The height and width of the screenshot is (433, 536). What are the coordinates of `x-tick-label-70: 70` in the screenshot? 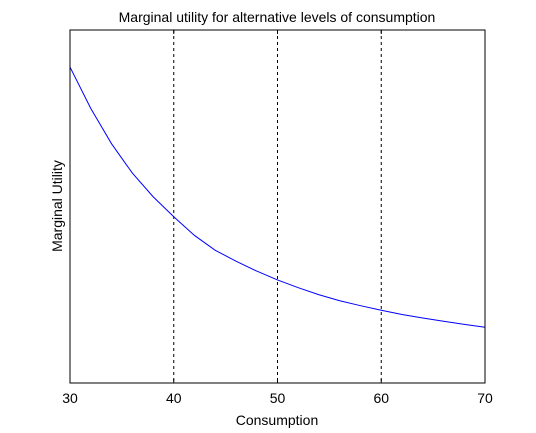 It's located at (485, 398).